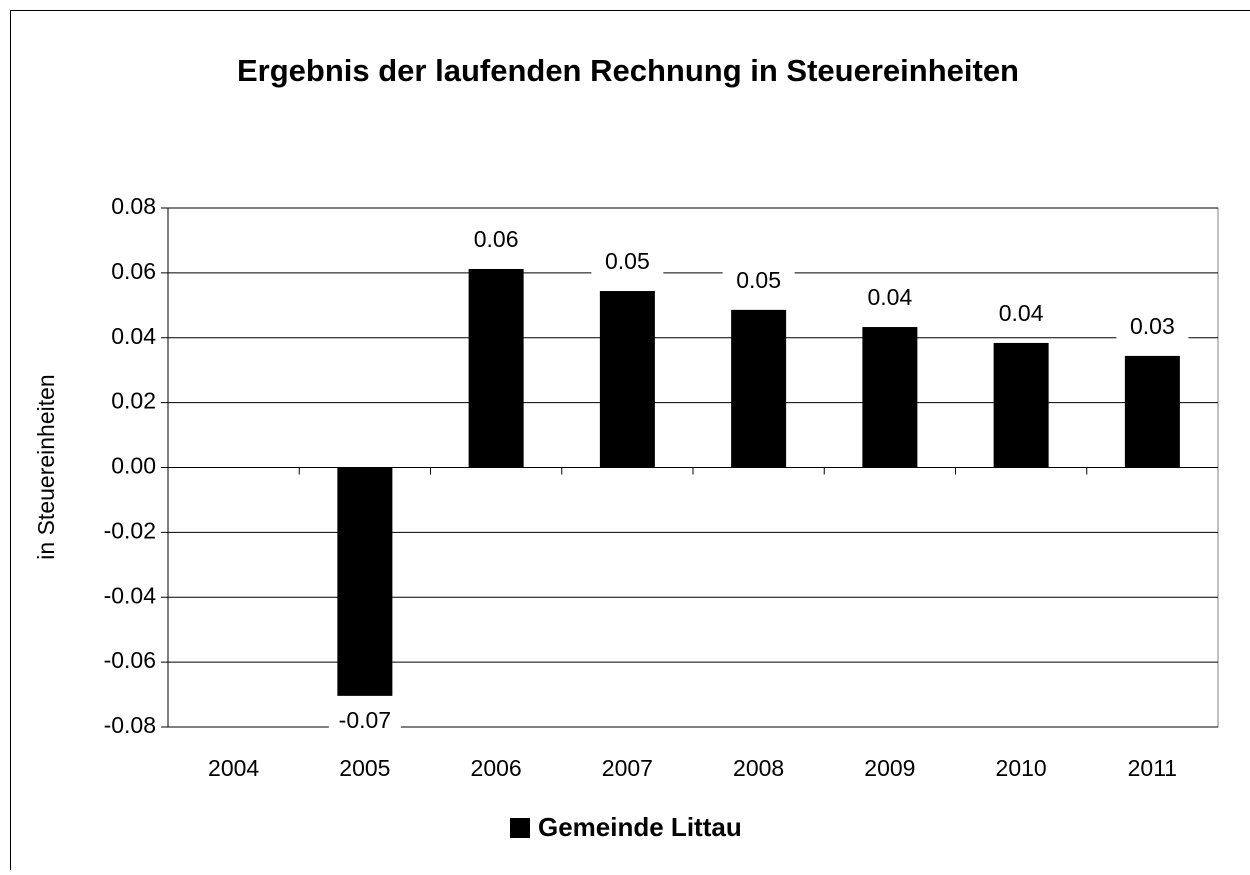  What do you see at coordinates (640, 827) in the screenshot?
I see `legend-label: Gemeinde Littau` at bounding box center [640, 827].